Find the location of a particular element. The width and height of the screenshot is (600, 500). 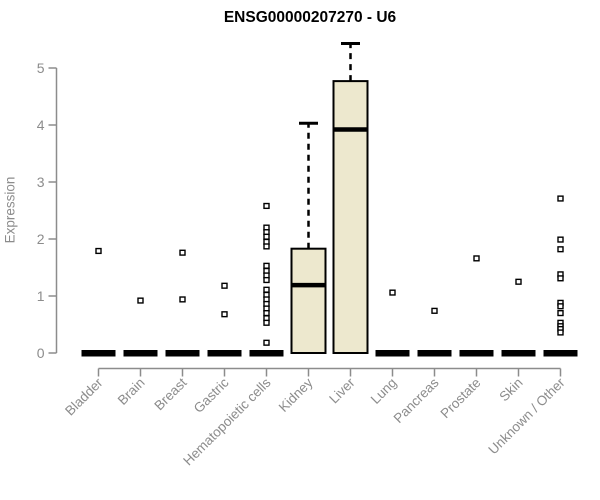

category-label: Unknown / Other is located at coordinates (526, 416).